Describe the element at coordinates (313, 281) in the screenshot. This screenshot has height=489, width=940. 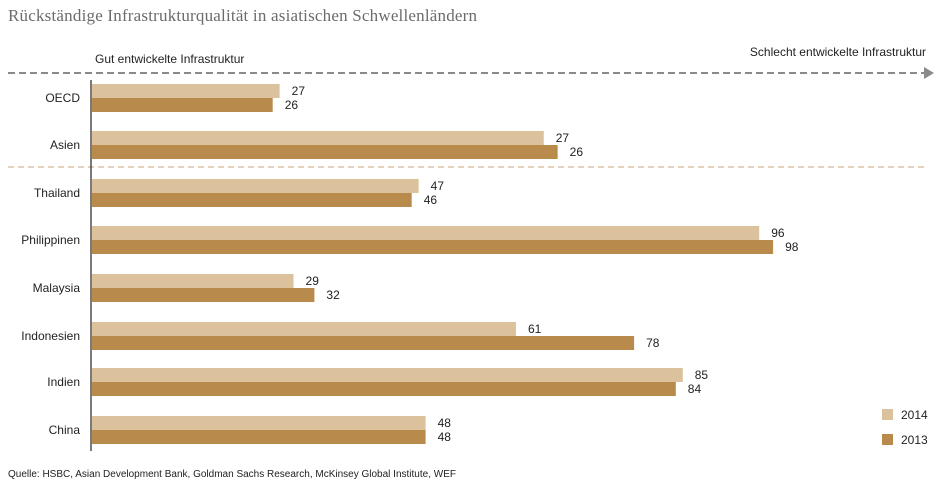
I see `data-label: 29` at that location.